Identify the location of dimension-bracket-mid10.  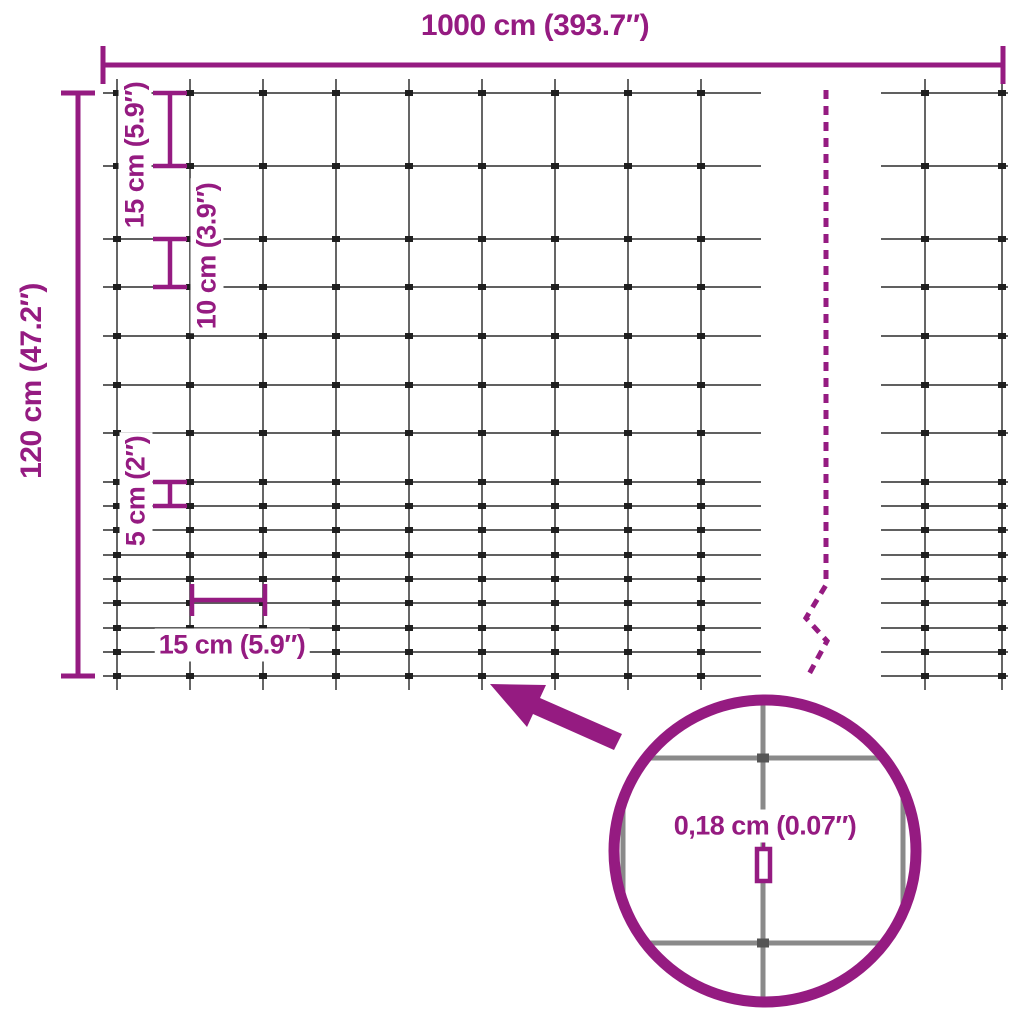
(170, 263).